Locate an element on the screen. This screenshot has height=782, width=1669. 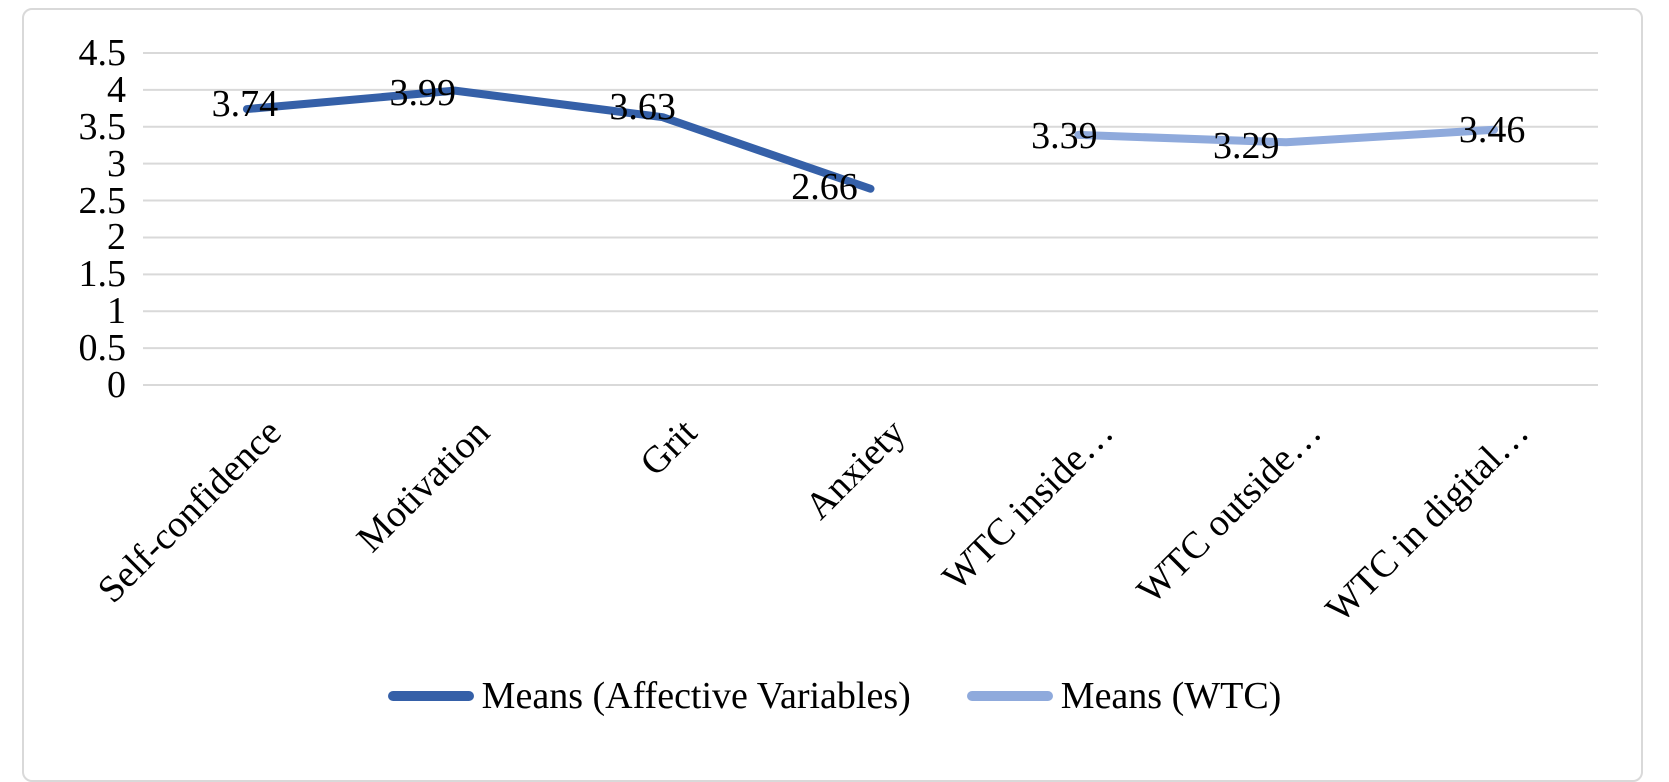
y-axis-tick-label: 4 is located at coordinates (116, 89).